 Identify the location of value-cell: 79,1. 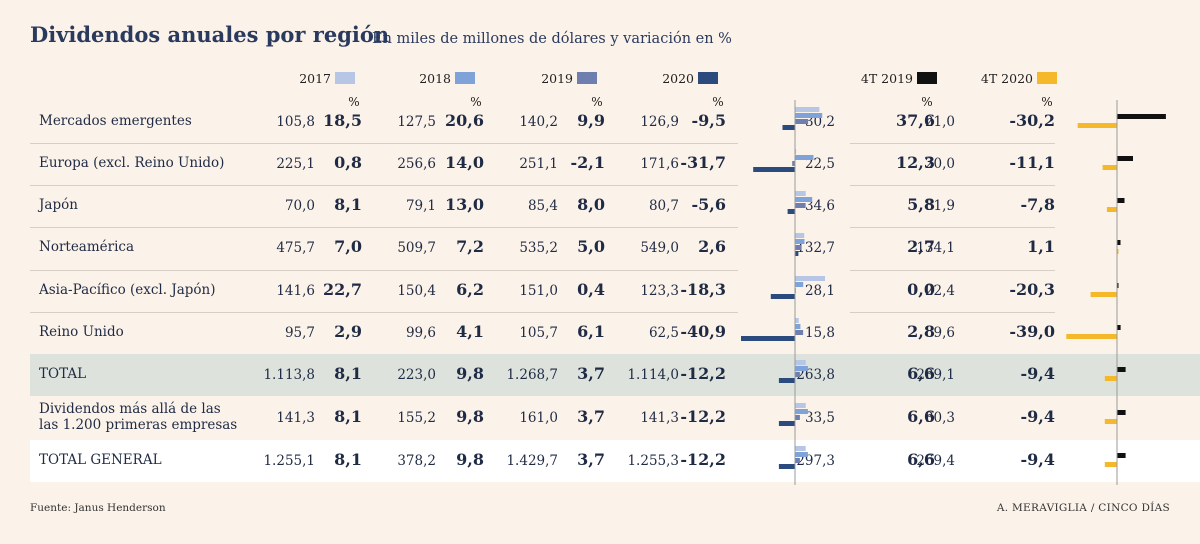
(420, 206).